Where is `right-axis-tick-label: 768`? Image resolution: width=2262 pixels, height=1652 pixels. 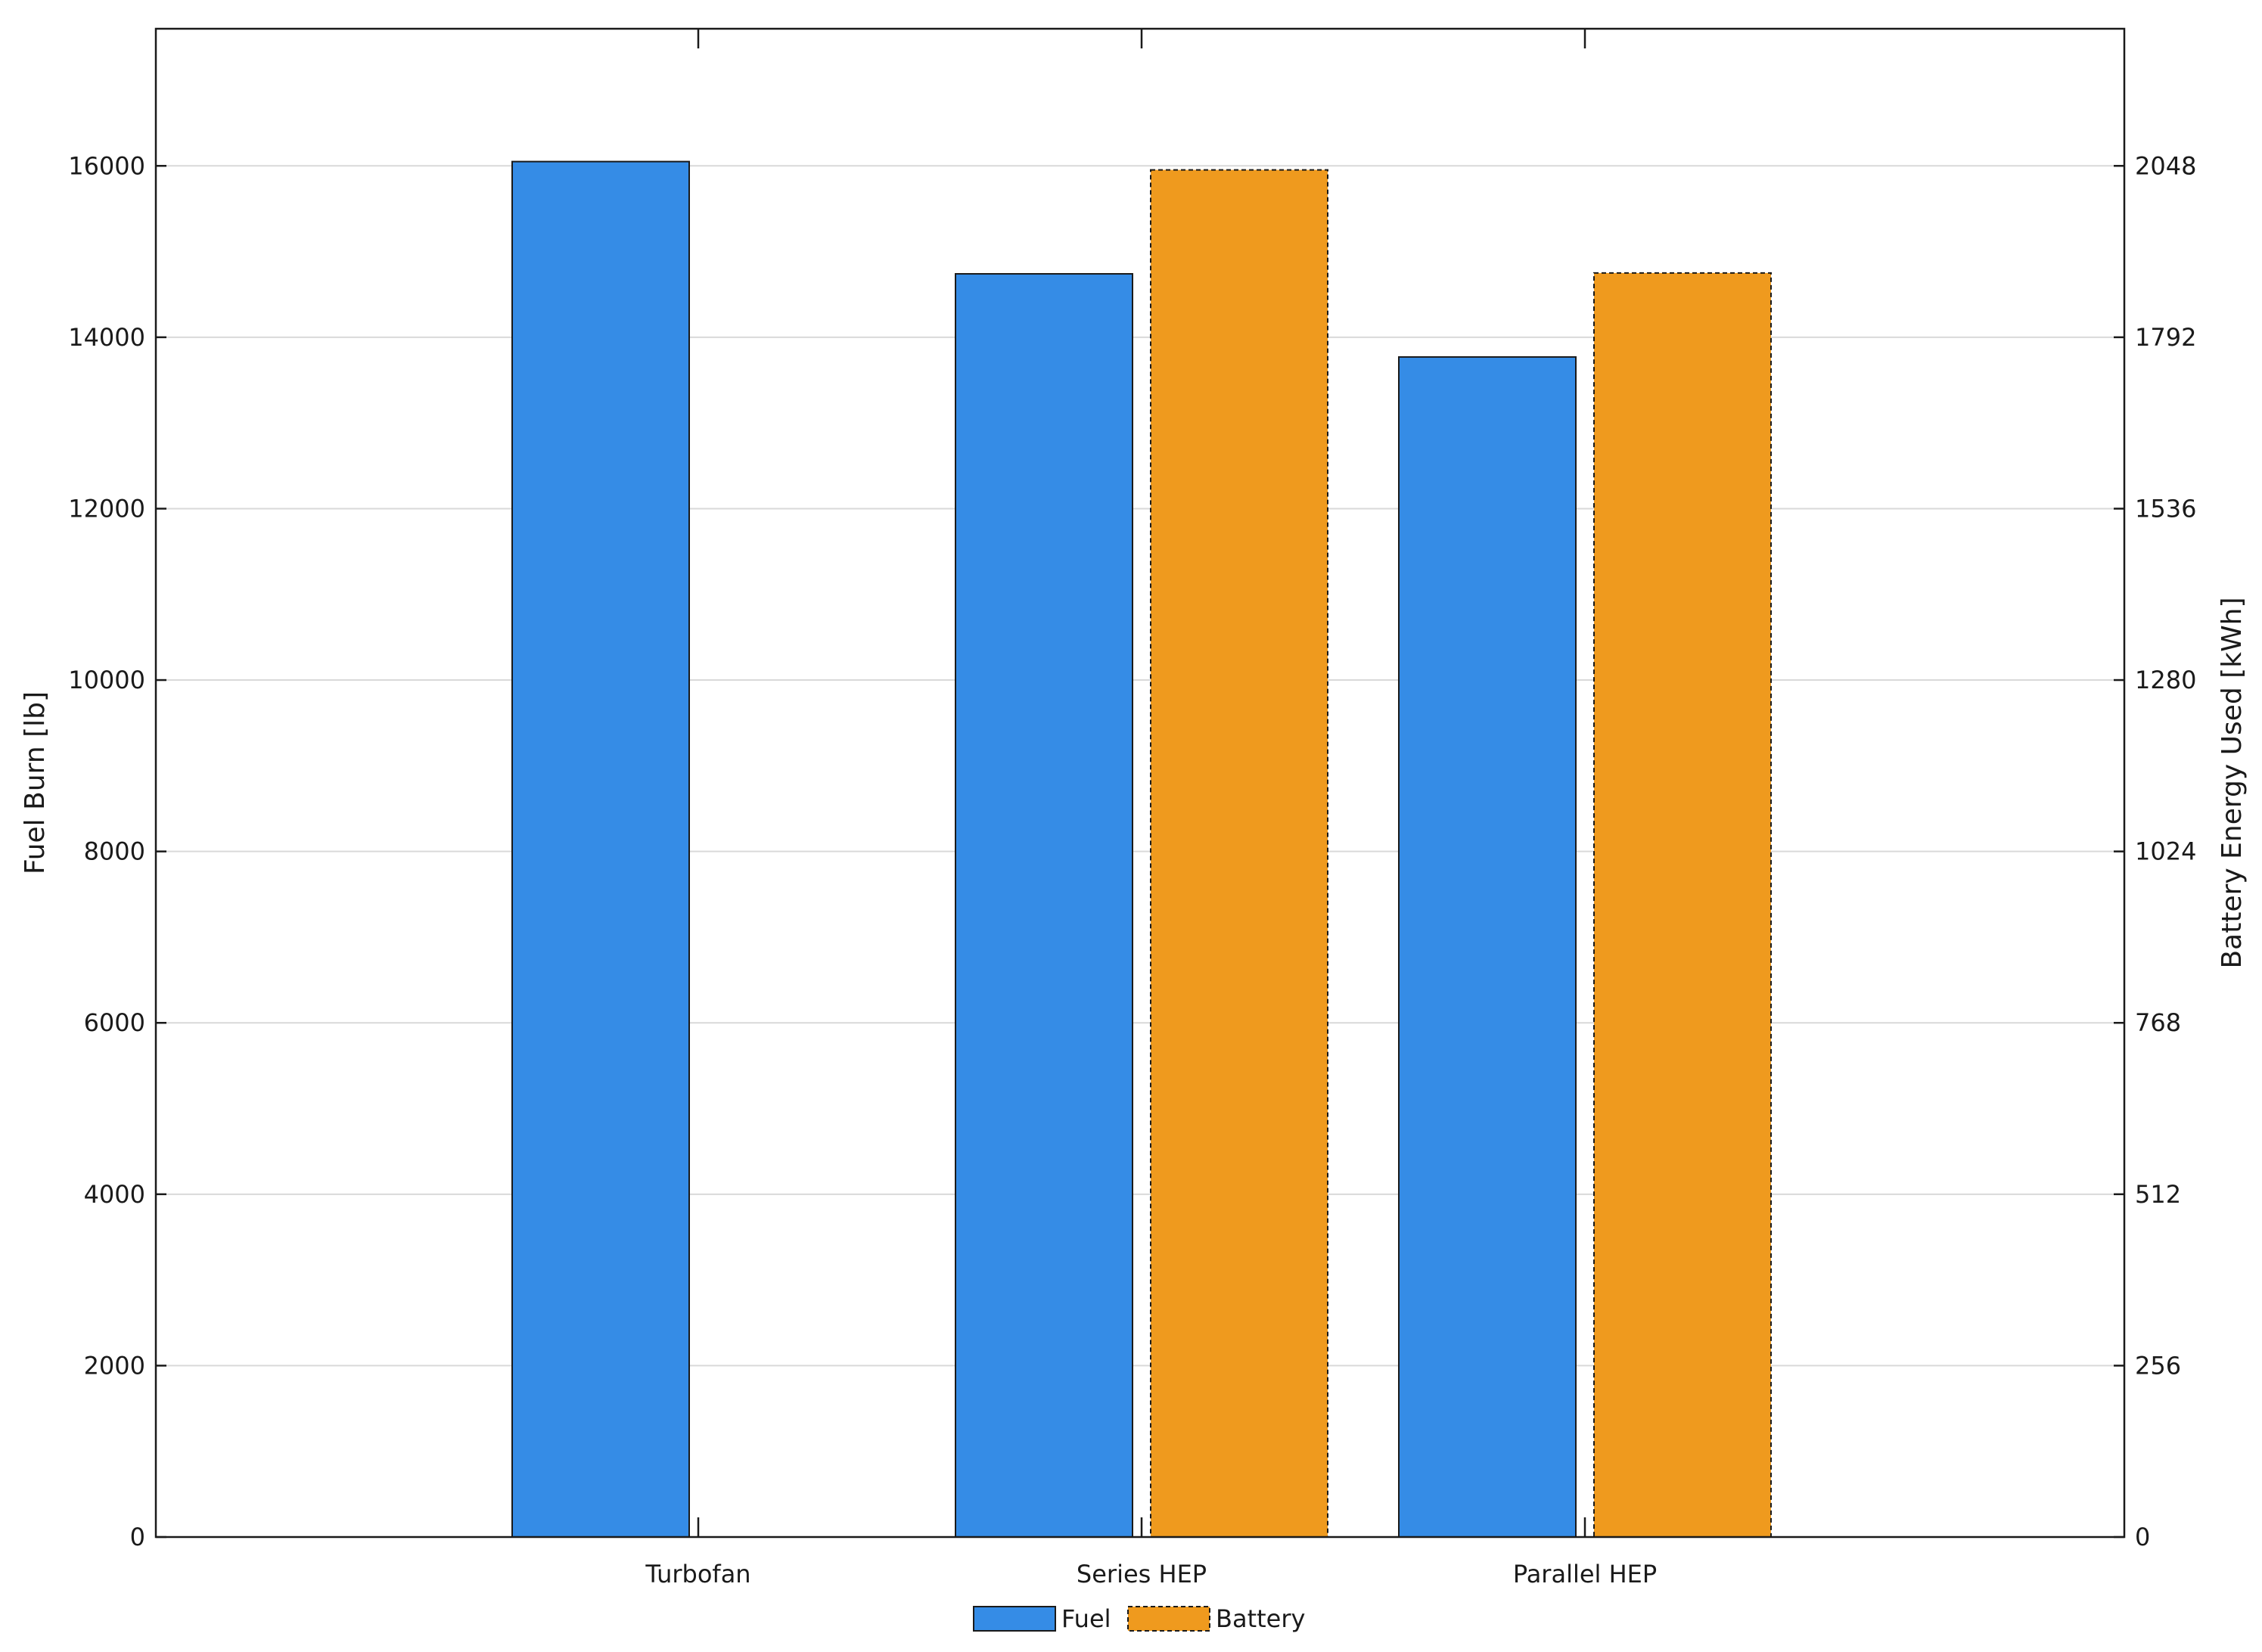
right-axis-tick-label: 768 is located at coordinates (2158, 1022).